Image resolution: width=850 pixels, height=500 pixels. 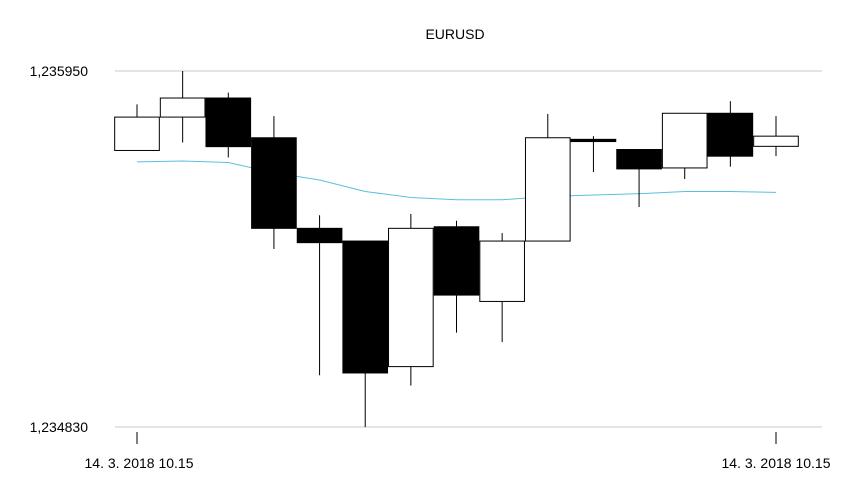 I want to click on moving-average-layer, so click(x=456, y=180).